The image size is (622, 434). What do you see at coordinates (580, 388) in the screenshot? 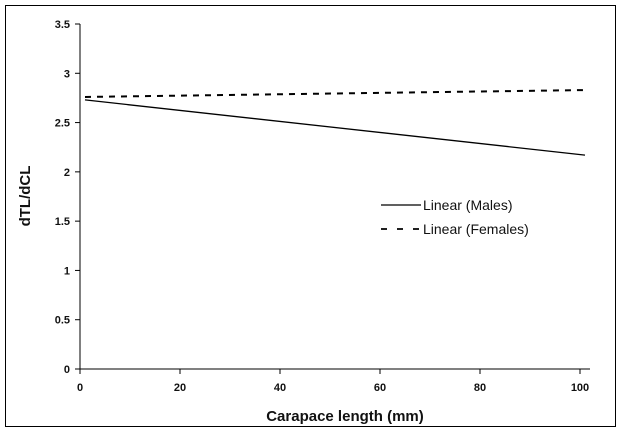
I see `x-tick-label: 100` at bounding box center [580, 388].